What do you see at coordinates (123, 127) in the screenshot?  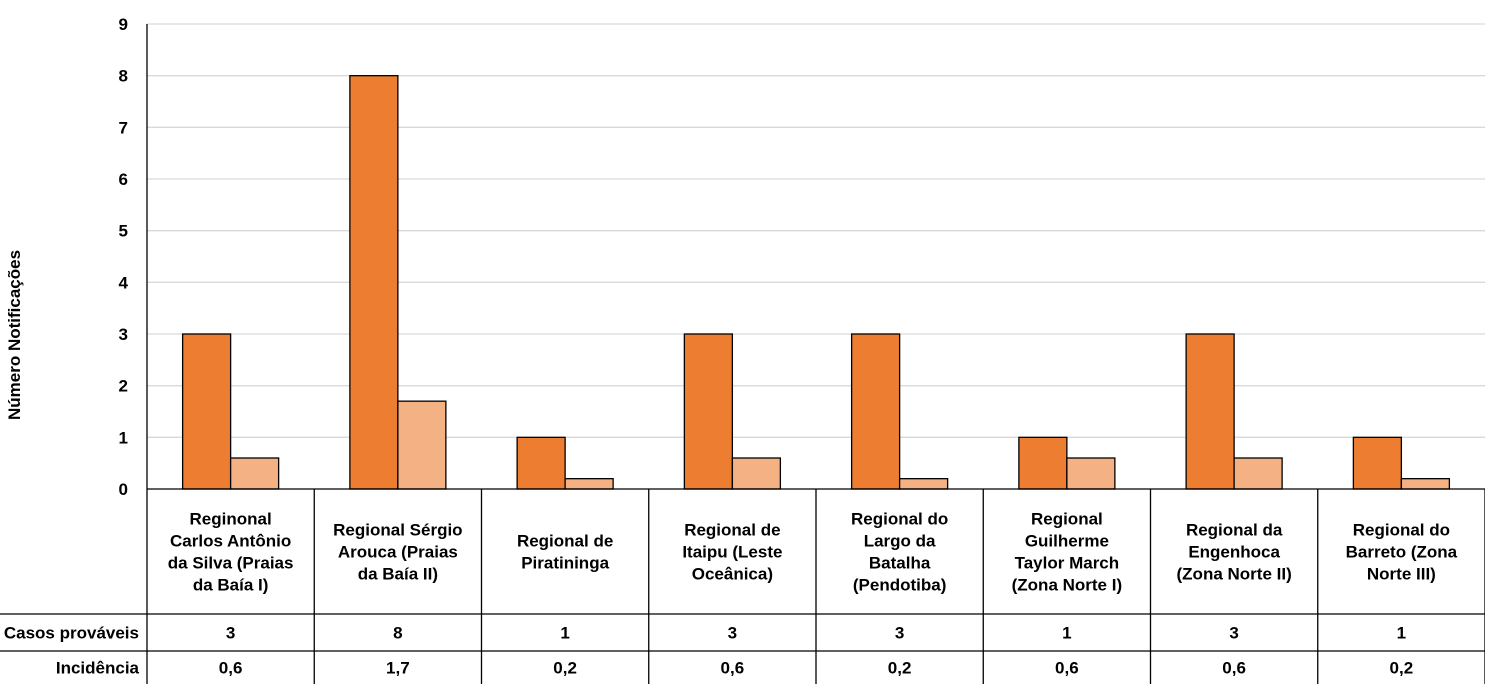 I see `y-tick-label: 7` at bounding box center [123, 127].